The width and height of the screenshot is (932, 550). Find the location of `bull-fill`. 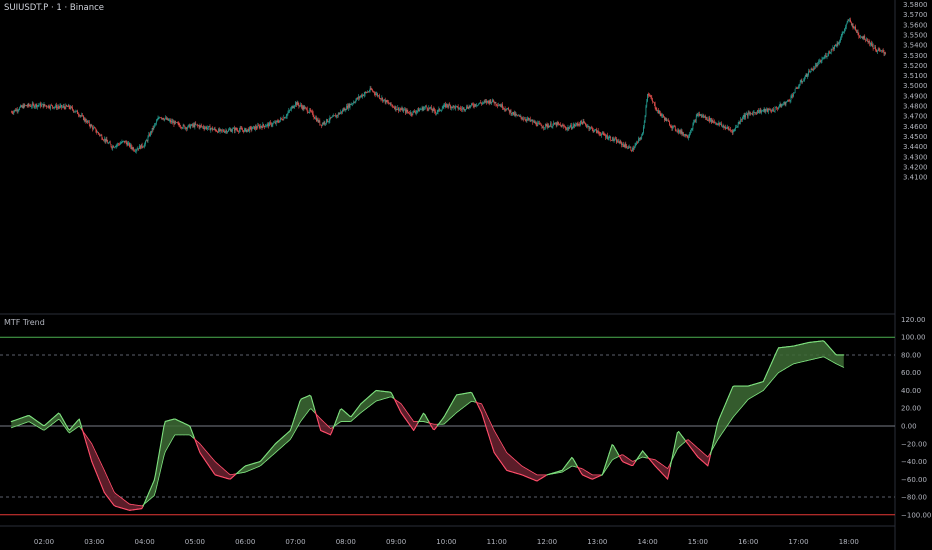

bull-fill is located at coordinates (170, 461).